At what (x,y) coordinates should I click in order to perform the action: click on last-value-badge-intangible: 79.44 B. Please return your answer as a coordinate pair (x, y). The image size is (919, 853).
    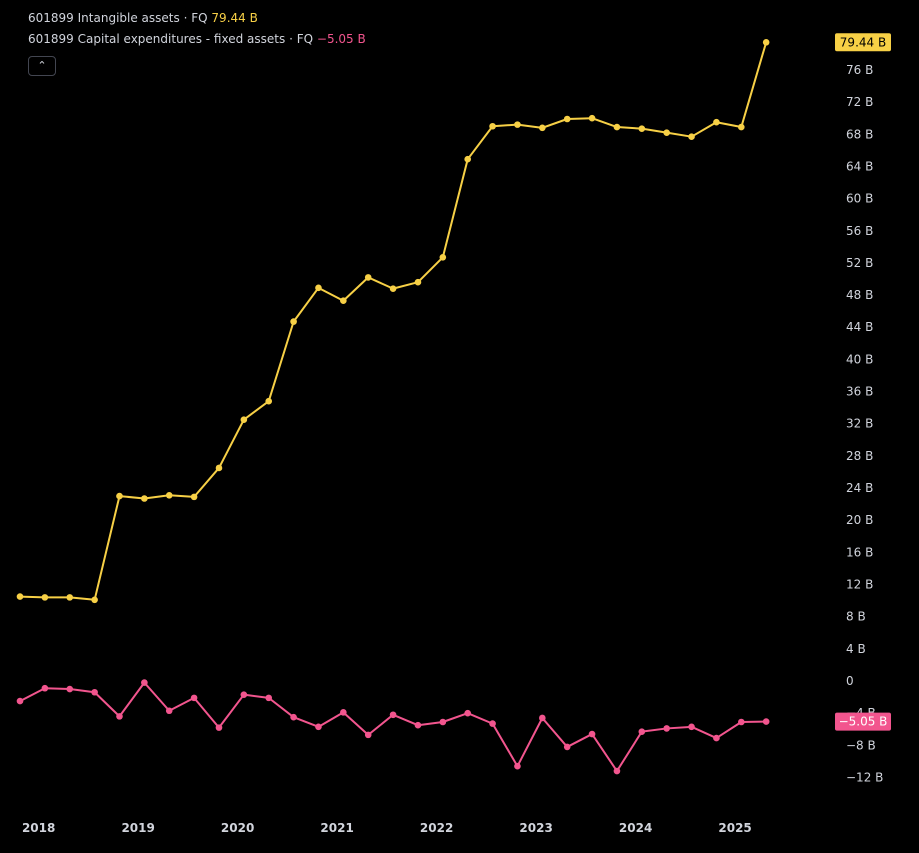
    Looking at the image, I should click on (863, 42).